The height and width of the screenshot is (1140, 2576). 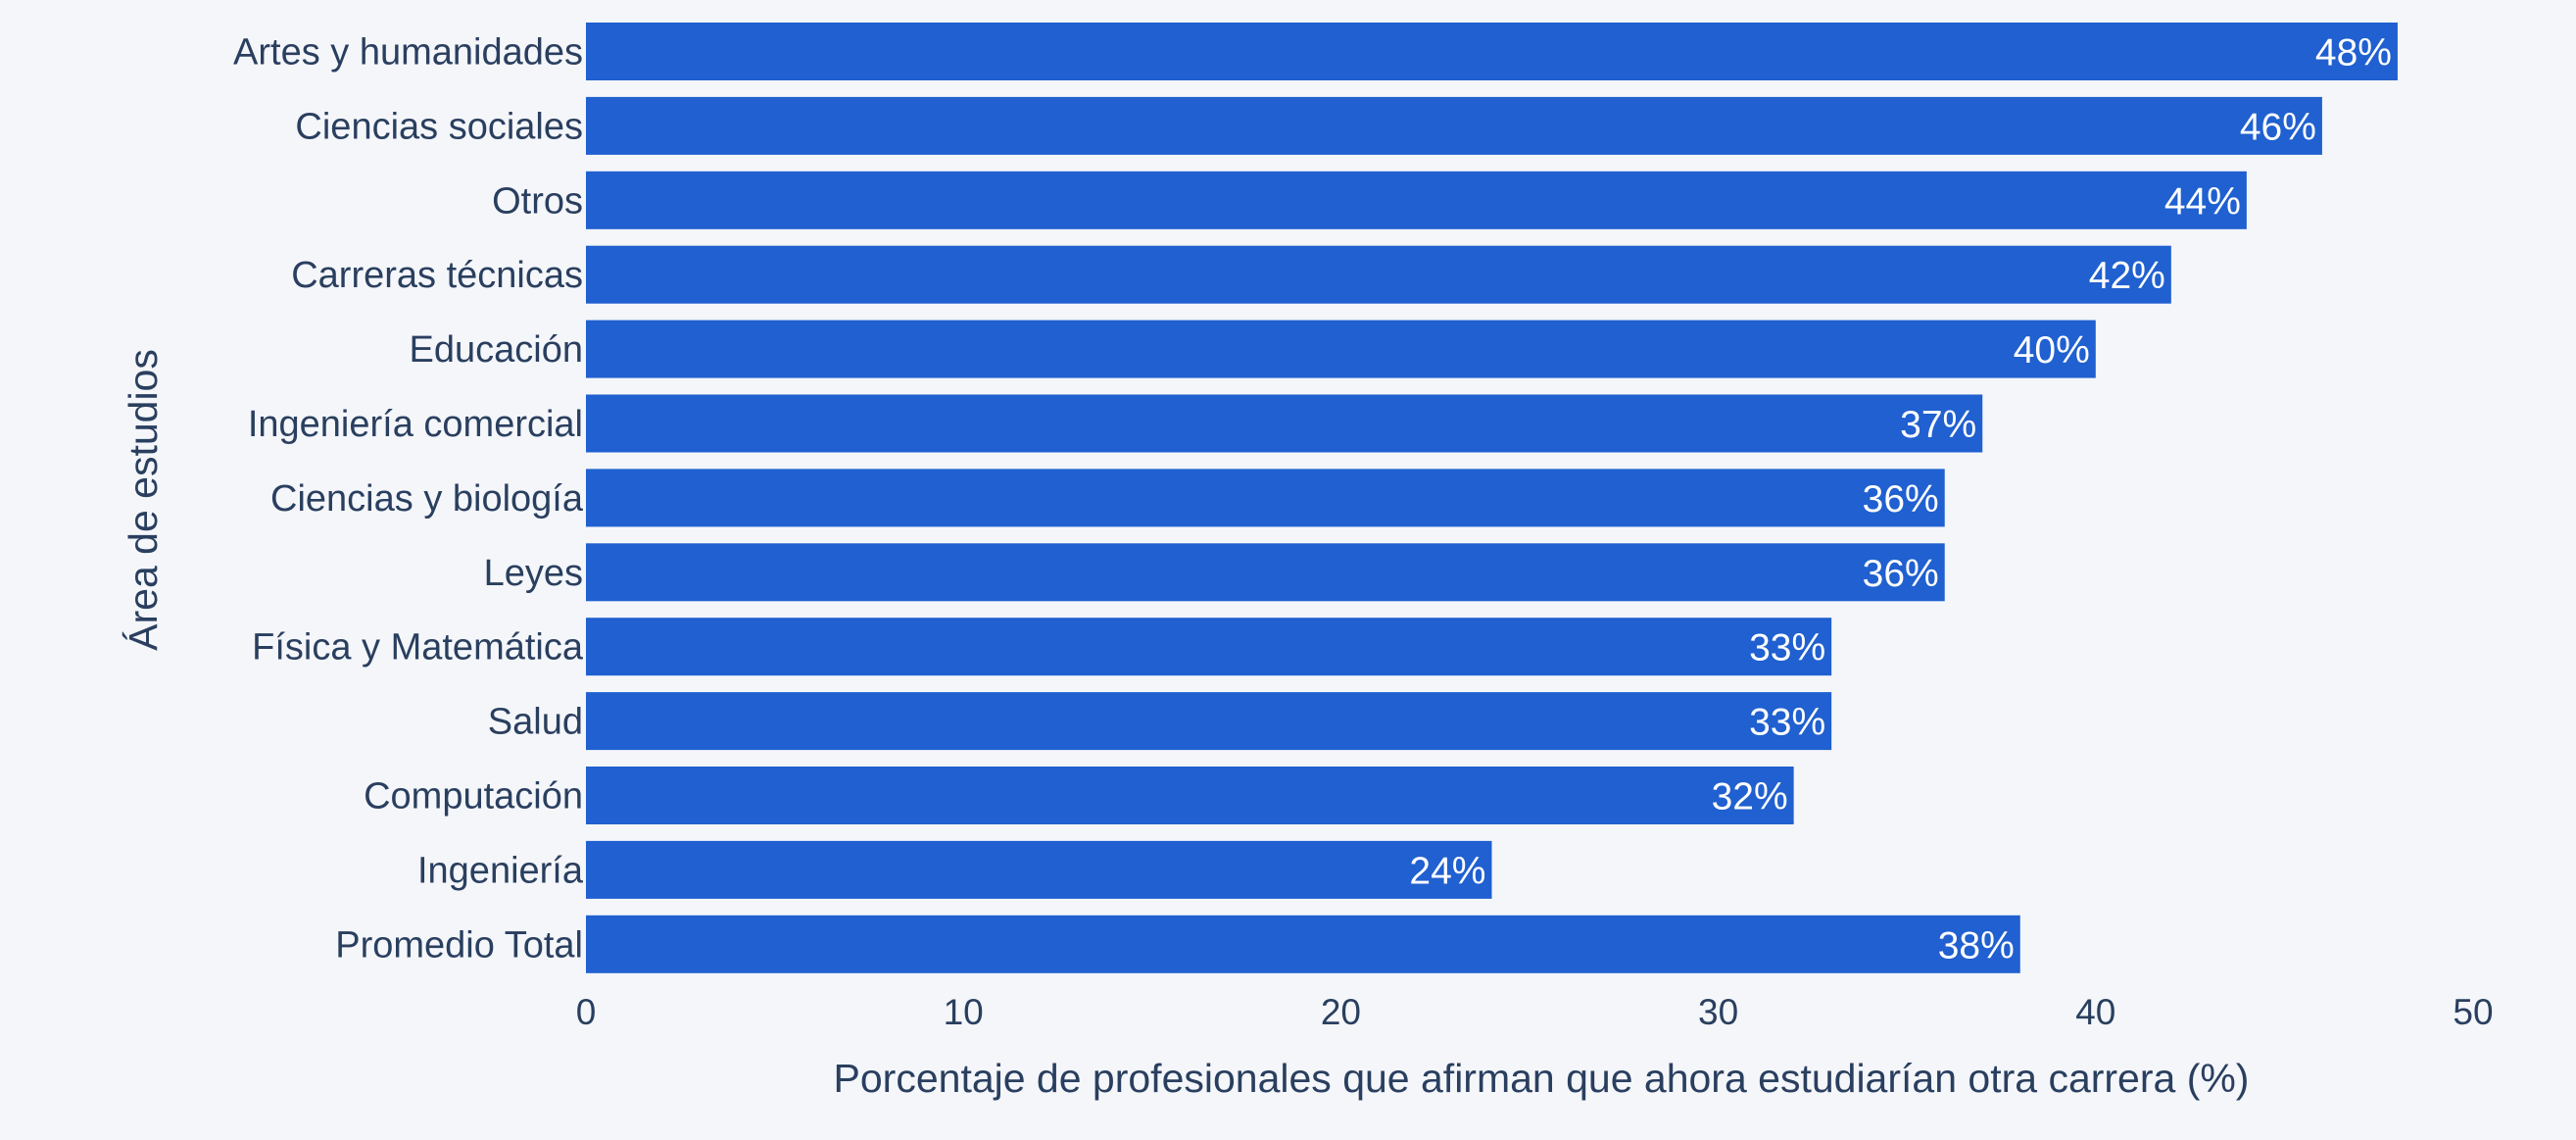 I want to click on value-label-ciencias-y-biologia: 36%, so click(x=1901, y=499).